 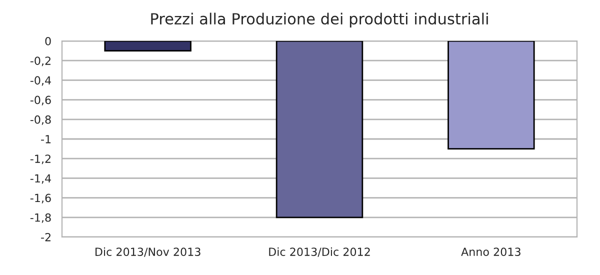 What do you see at coordinates (319, 20) in the screenshot?
I see `chart-title: Prezzi alla Produzione dei prodotti industriali` at bounding box center [319, 20].